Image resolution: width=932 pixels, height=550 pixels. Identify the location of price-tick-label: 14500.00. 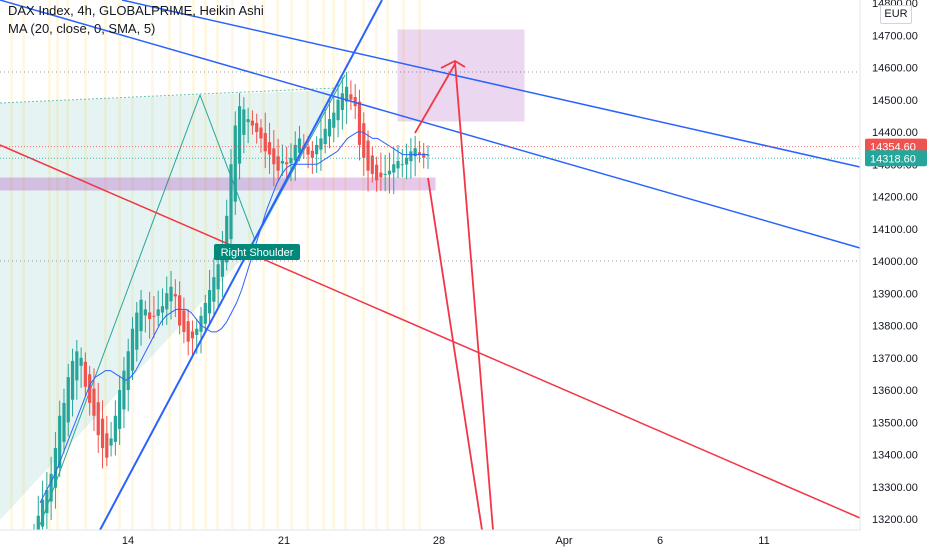
(895, 101).